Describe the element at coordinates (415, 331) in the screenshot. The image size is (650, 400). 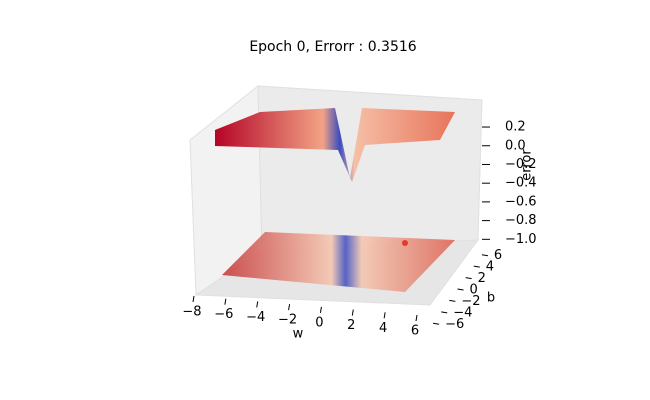
I see `x-tick-label: 6` at that location.